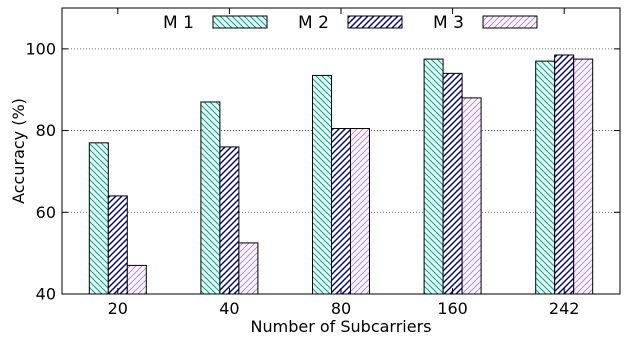 The height and width of the screenshot is (339, 629). I want to click on legend-label-3: M 3, so click(448, 23).